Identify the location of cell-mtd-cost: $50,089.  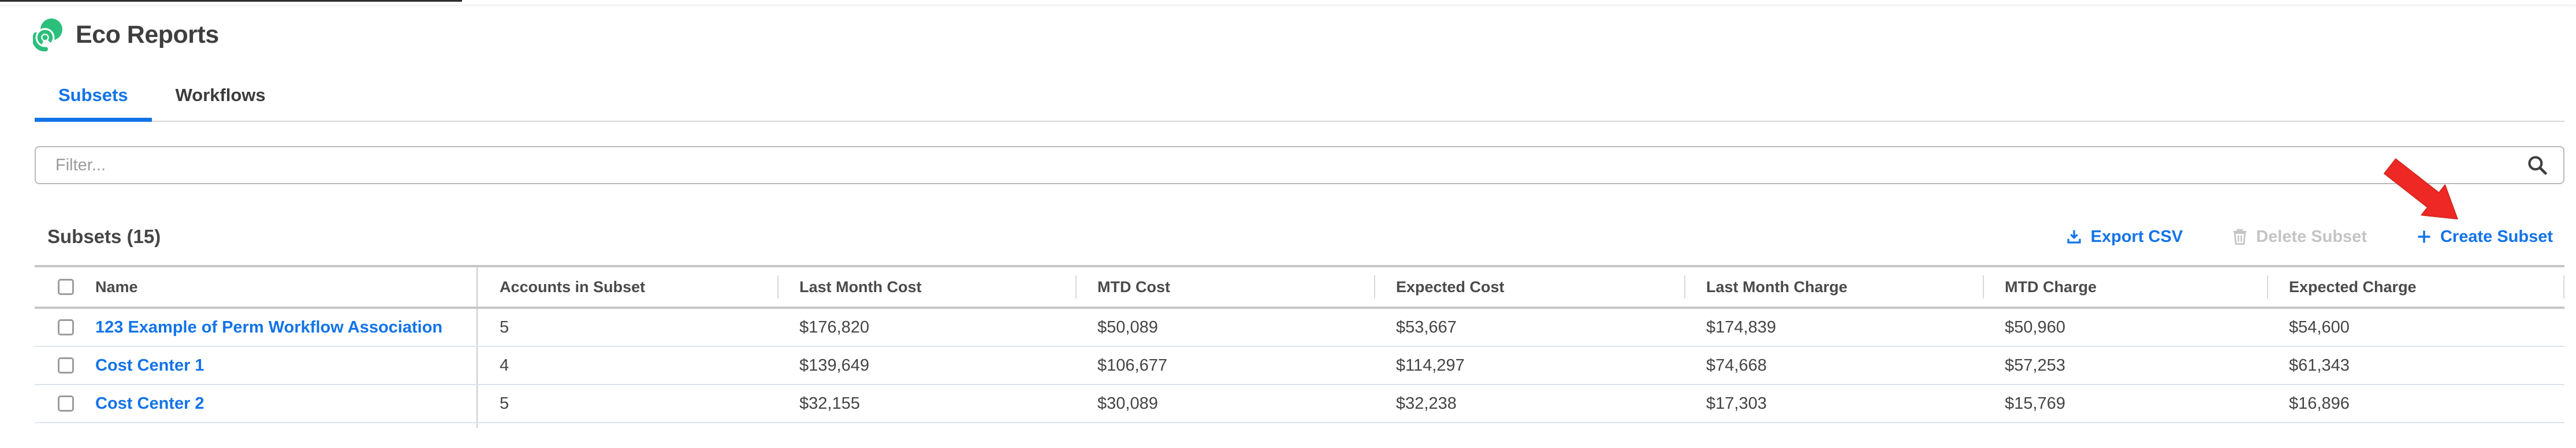
(1128, 327).